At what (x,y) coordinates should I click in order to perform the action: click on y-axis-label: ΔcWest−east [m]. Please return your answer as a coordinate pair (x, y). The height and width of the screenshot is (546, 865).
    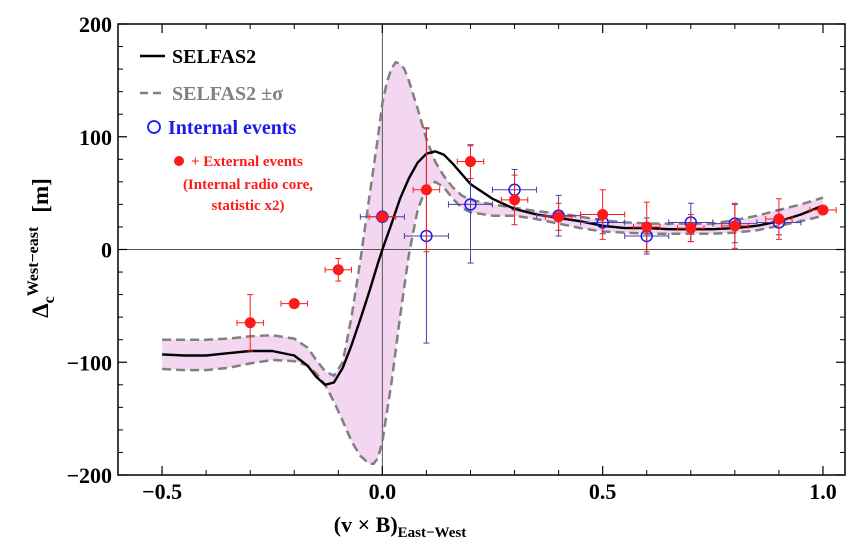
    Looking at the image, I should click on (41, 248).